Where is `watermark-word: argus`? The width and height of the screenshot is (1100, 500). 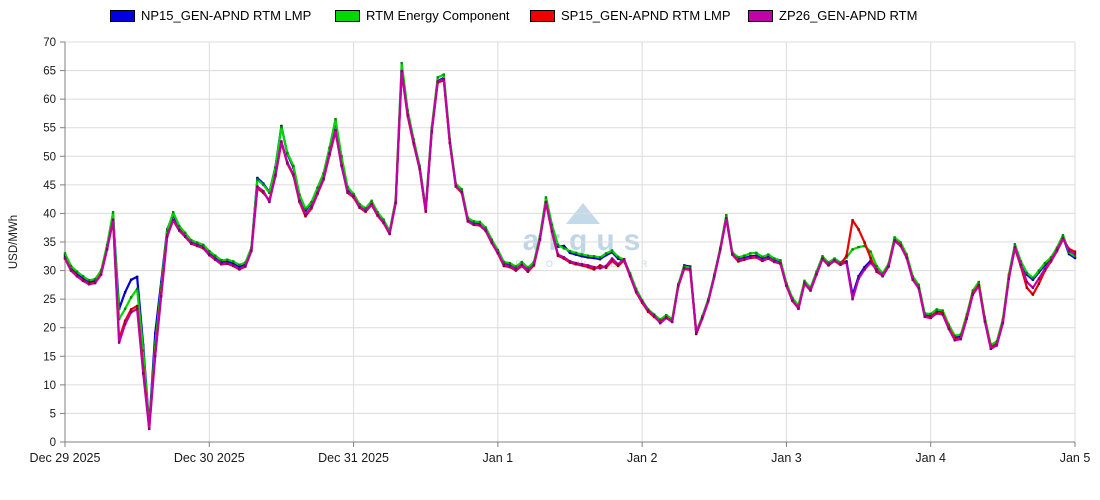 watermark-word: argus is located at coordinates (586, 240).